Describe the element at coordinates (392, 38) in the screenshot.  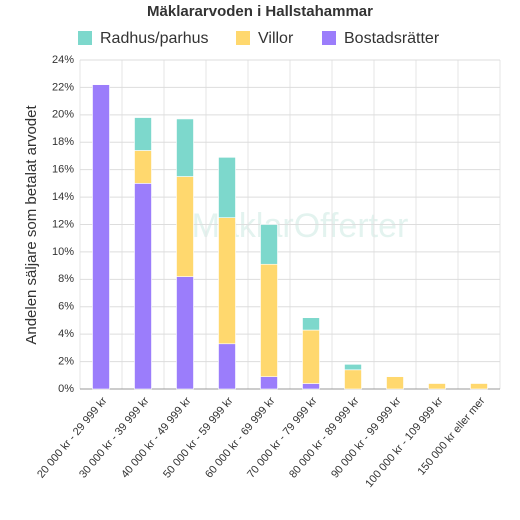
I see `legend-label: Bostadsrätter` at that location.